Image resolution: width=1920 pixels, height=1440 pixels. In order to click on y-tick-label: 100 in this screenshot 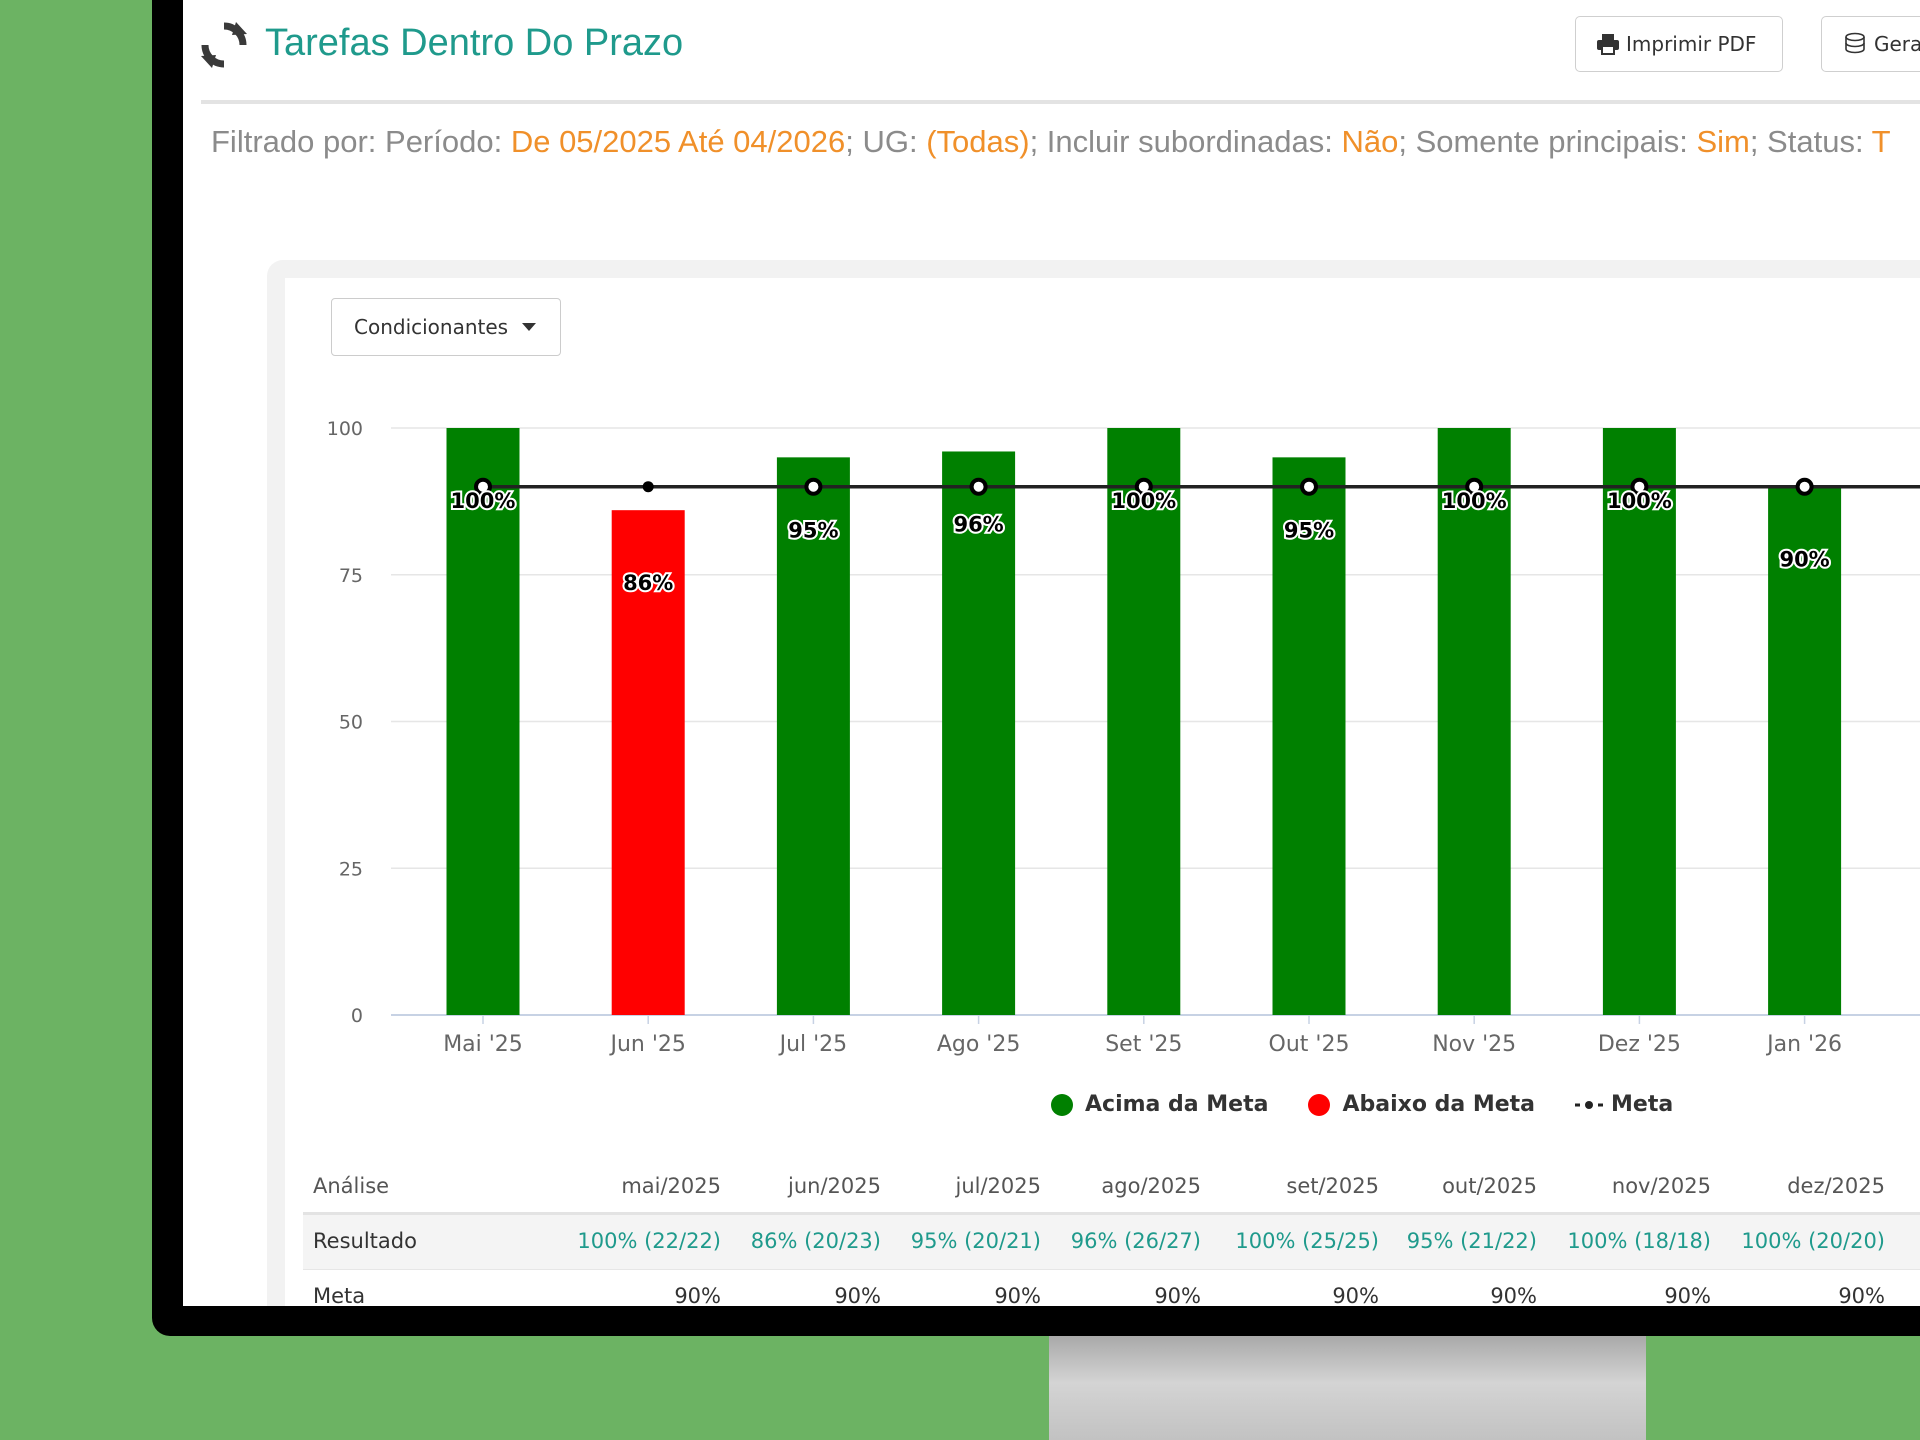, I will do `click(345, 429)`.